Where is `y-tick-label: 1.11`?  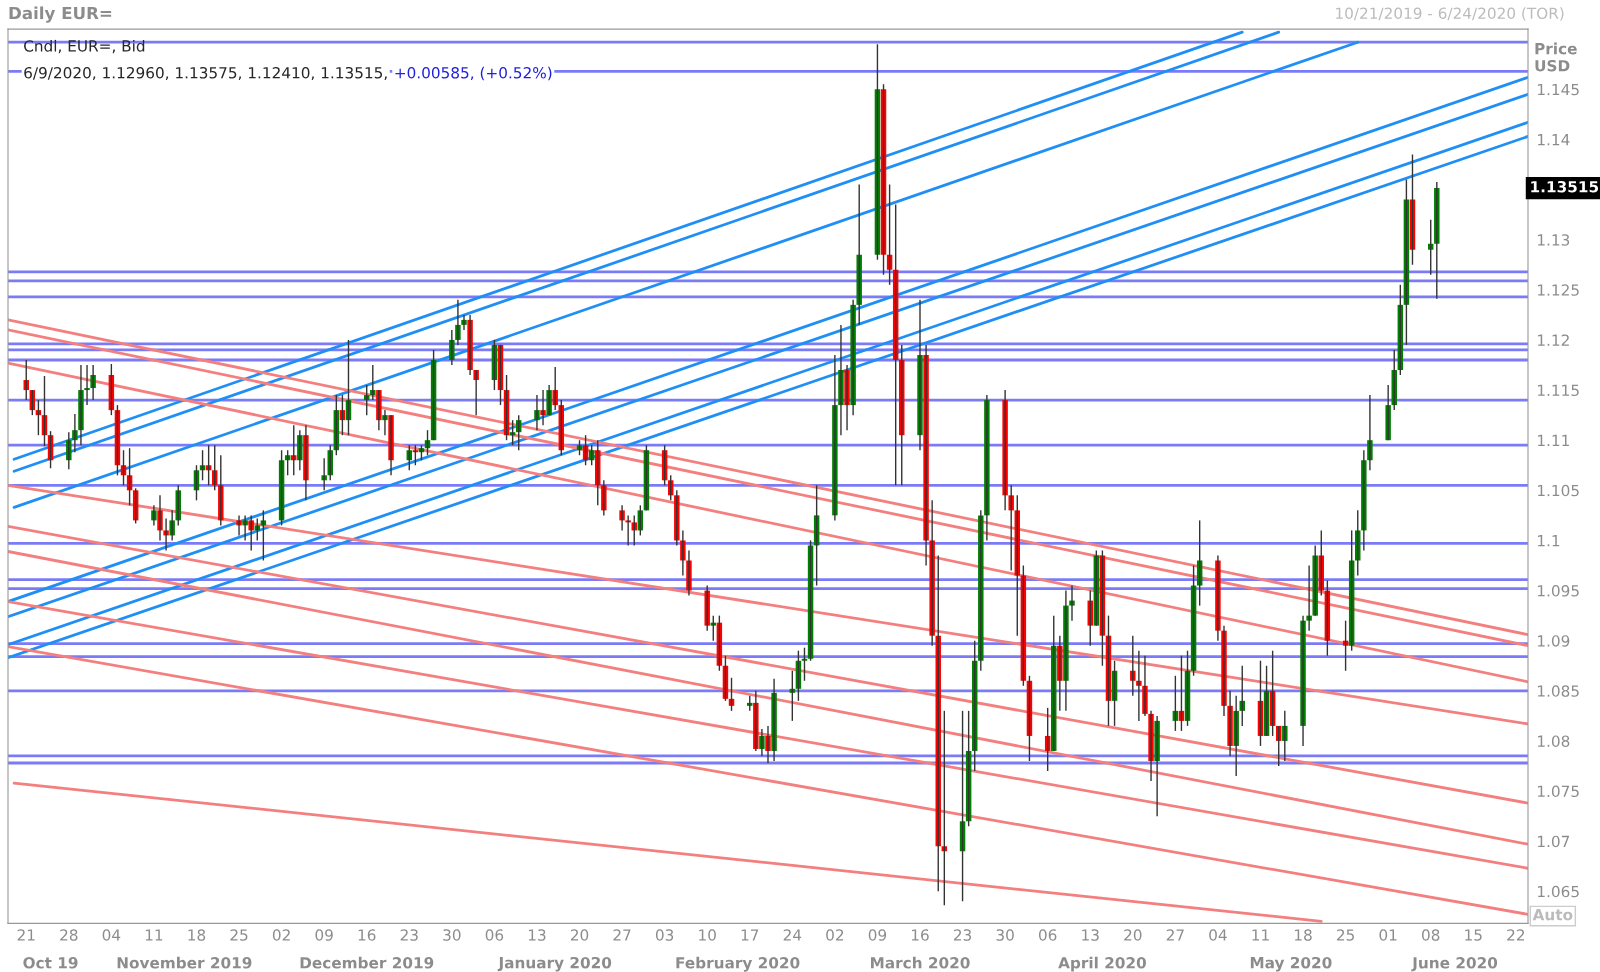
y-tick-label: 1.11 is located at coordinates (1553, 440).